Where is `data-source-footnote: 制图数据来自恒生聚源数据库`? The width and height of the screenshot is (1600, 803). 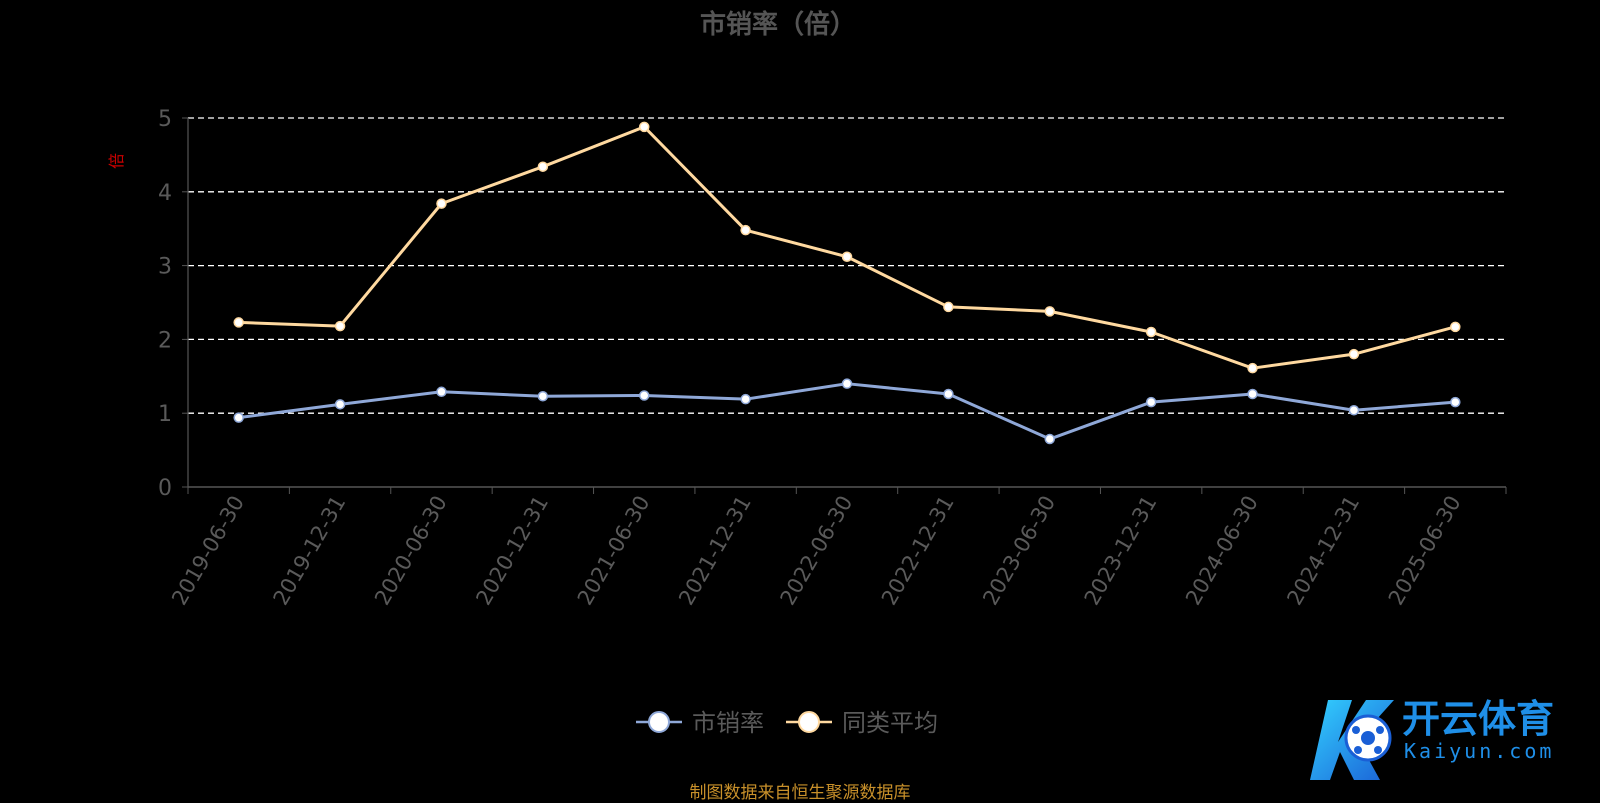
data-source-footnote: 制图数据来自恒生聚源数据库 is located at coordinates (800, 793).